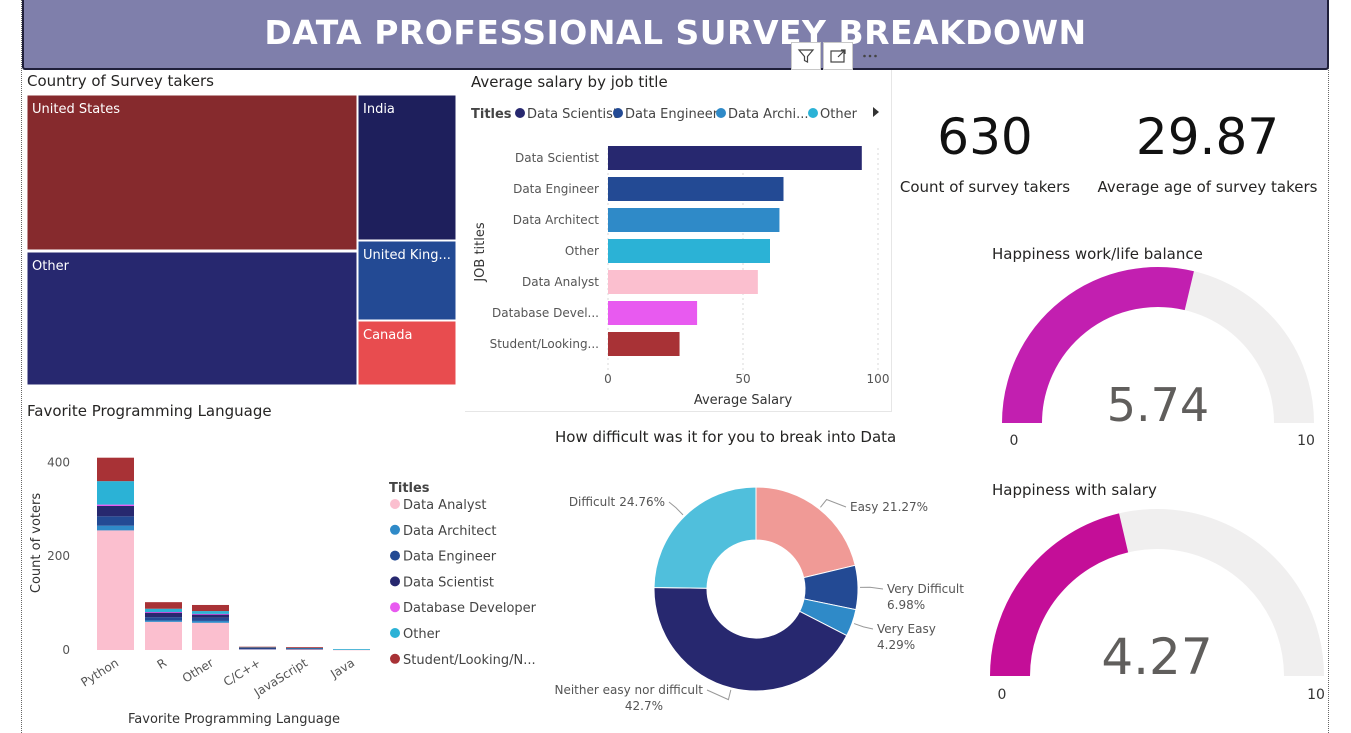 The height and width of the screenshot is (733, 1351). I want to click on salary-x-tick: 100, so click(878, 379).